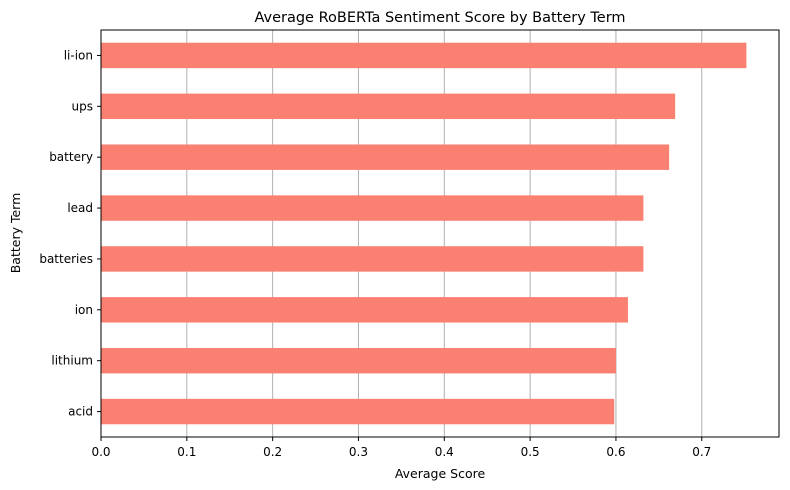  I want to click on y-tick-label: lithium, so click(72, 361).